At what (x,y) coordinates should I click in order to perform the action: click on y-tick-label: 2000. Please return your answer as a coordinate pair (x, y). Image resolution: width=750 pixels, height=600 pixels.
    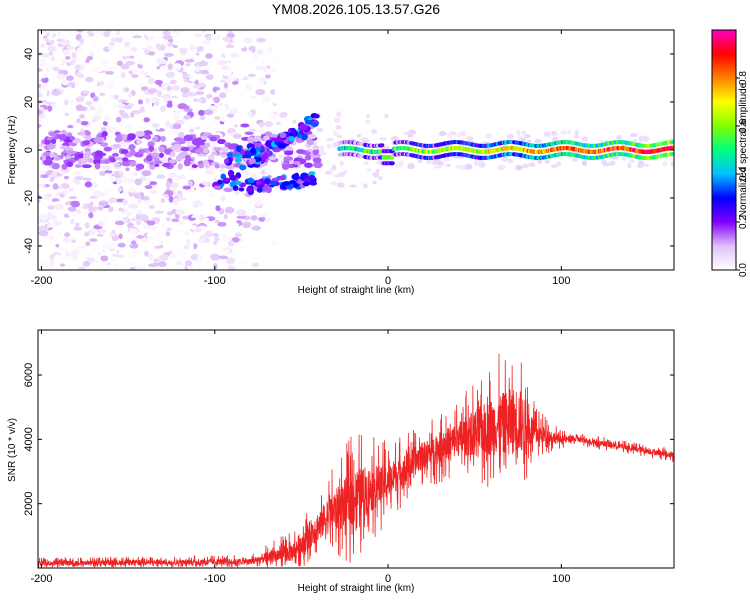
    Looking at the image, I should click on (29, 503).